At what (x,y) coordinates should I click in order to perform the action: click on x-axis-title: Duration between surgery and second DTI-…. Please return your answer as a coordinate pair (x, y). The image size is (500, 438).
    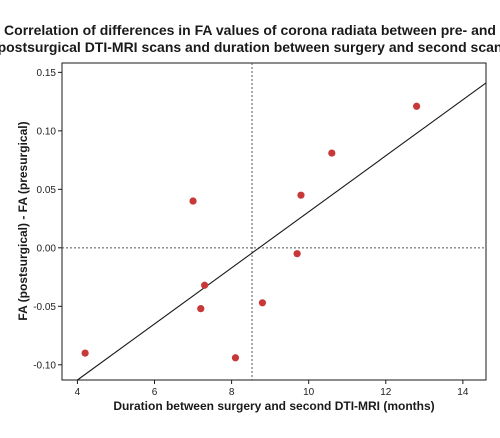
    Looking at the image, I should click on (273, 406).